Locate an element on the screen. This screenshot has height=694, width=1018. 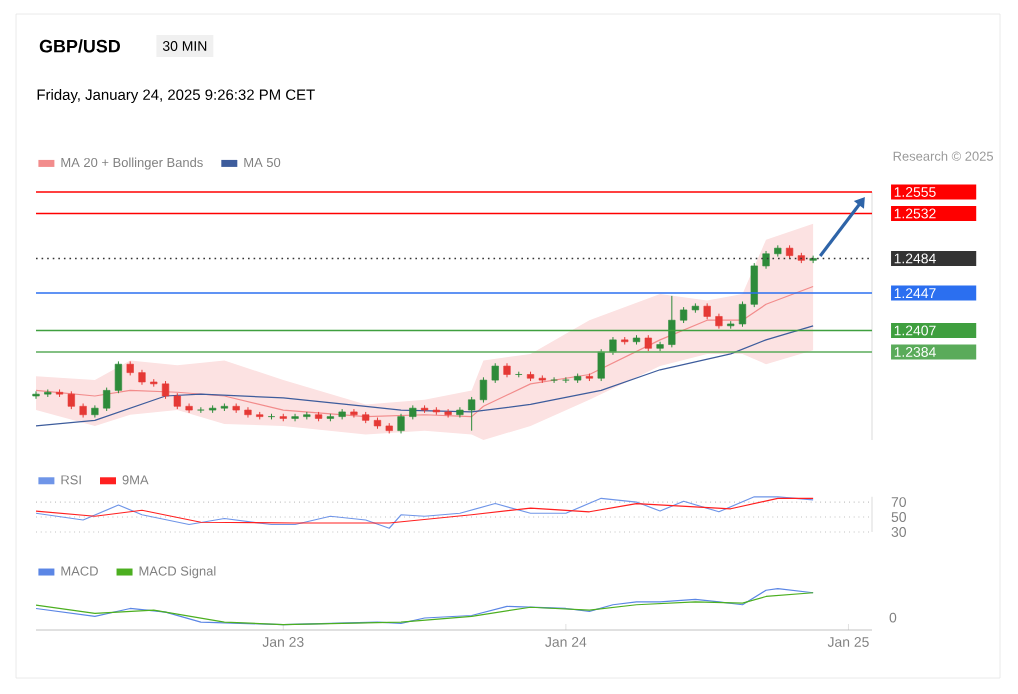
chart-title: GBP/USD is located at coordinates (79, 46).